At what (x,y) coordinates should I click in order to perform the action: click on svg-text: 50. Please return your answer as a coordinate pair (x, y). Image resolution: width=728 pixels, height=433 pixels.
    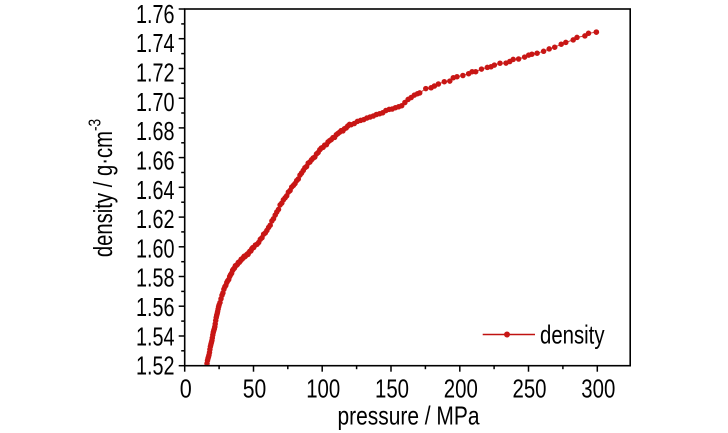
    Looking at the image, I should click on (255, 389).